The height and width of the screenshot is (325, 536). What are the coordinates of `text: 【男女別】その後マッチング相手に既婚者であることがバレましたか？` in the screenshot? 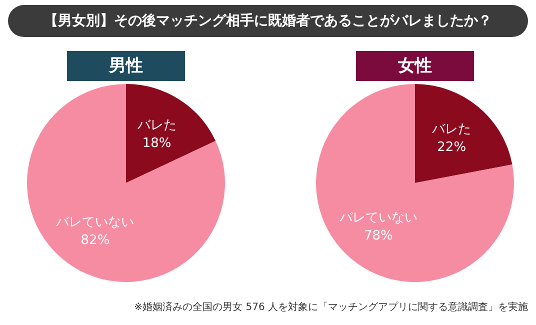 It's located at (268, 21).